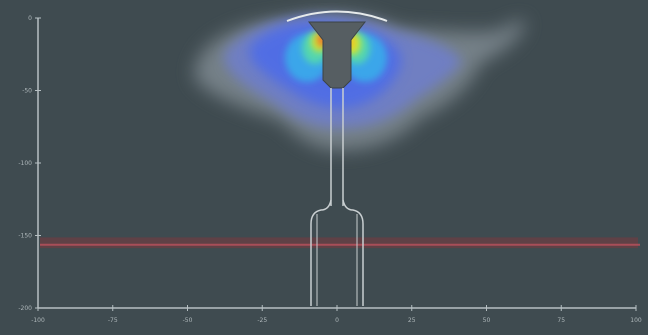 The width and height of the screenshot is (648, 335). Describe the element at coordinates (337, 158) in the screenshot. I see `wellbore-outline` at that location.